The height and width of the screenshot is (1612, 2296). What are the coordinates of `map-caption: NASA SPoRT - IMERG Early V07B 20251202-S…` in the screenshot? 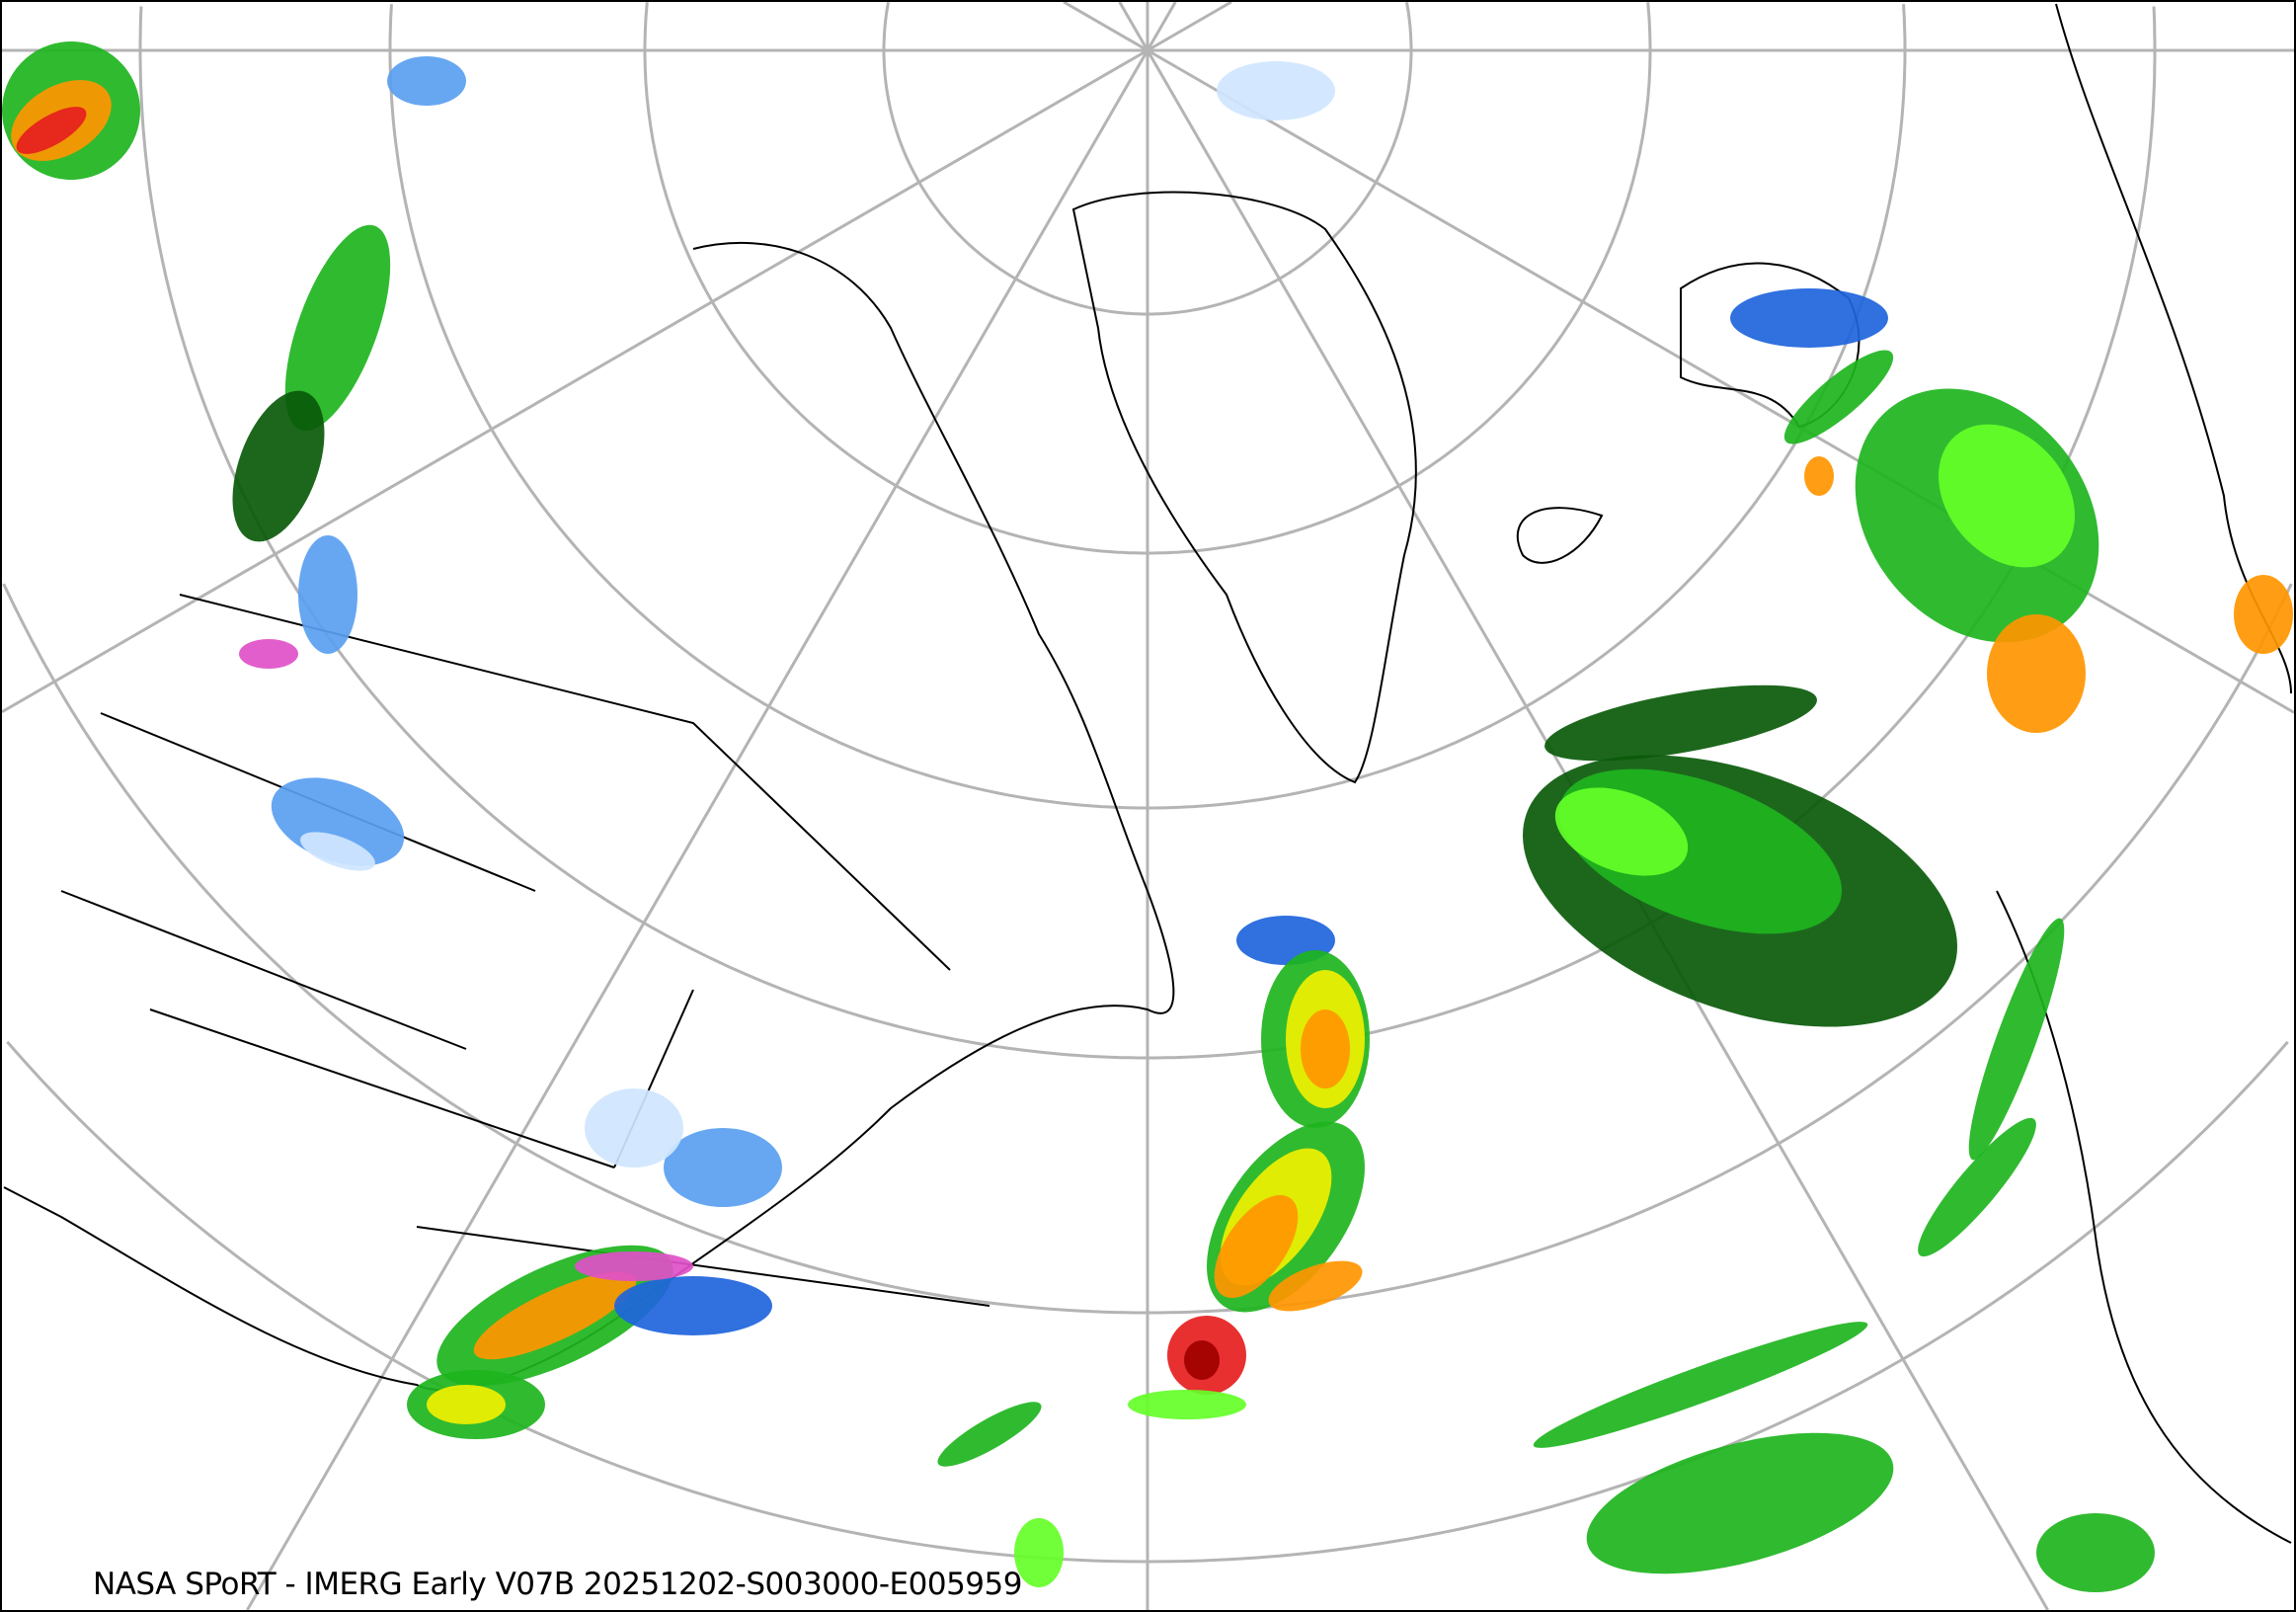 It's located at (557, 1585).